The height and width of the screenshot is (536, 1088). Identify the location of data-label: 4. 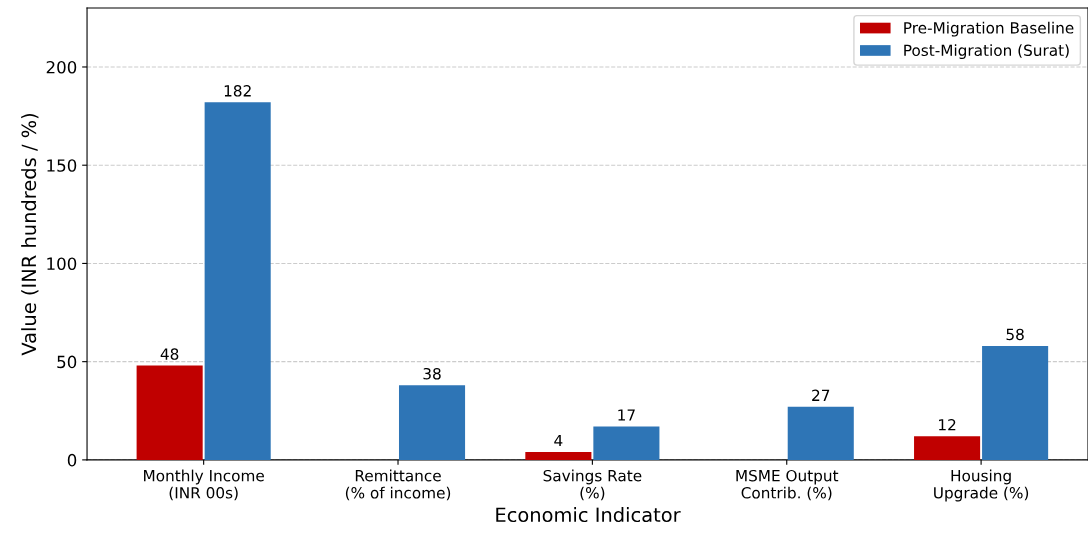
(558, 440).